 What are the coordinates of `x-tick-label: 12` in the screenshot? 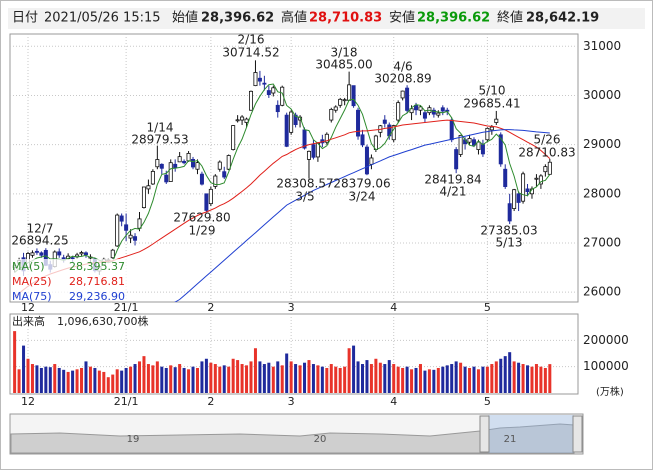 It's located at (28, 307).